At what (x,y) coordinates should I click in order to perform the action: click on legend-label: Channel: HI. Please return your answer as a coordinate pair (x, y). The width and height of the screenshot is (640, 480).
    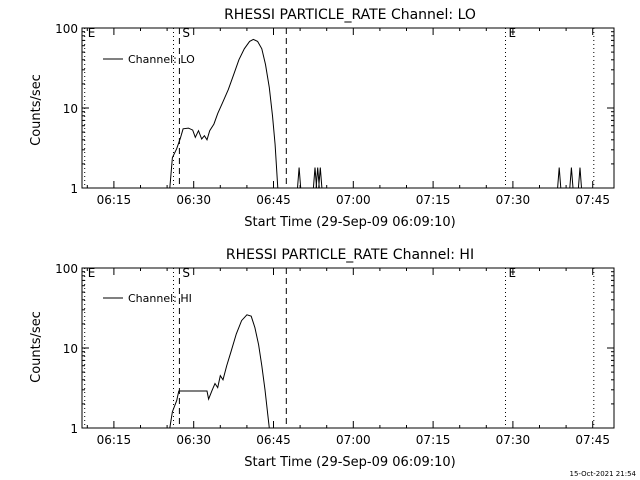
    Looking at the image, I should click on (160, 298).